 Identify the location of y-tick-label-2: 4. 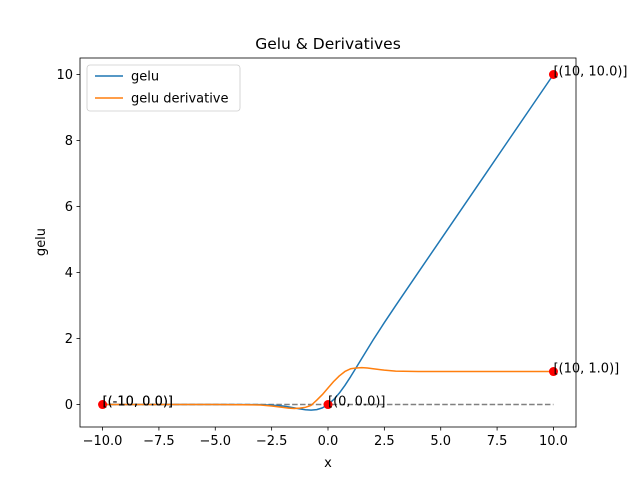
(69, 273).